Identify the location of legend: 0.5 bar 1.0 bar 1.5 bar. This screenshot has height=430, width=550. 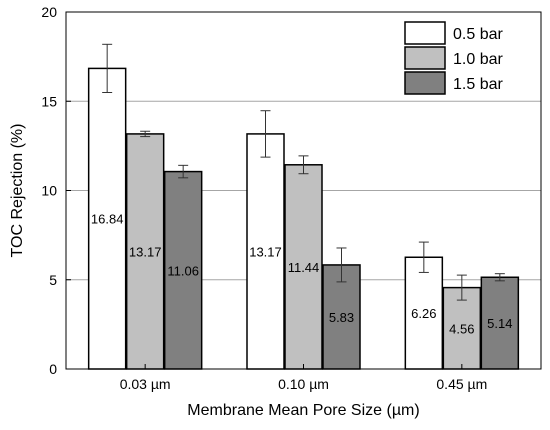
(453, 58).